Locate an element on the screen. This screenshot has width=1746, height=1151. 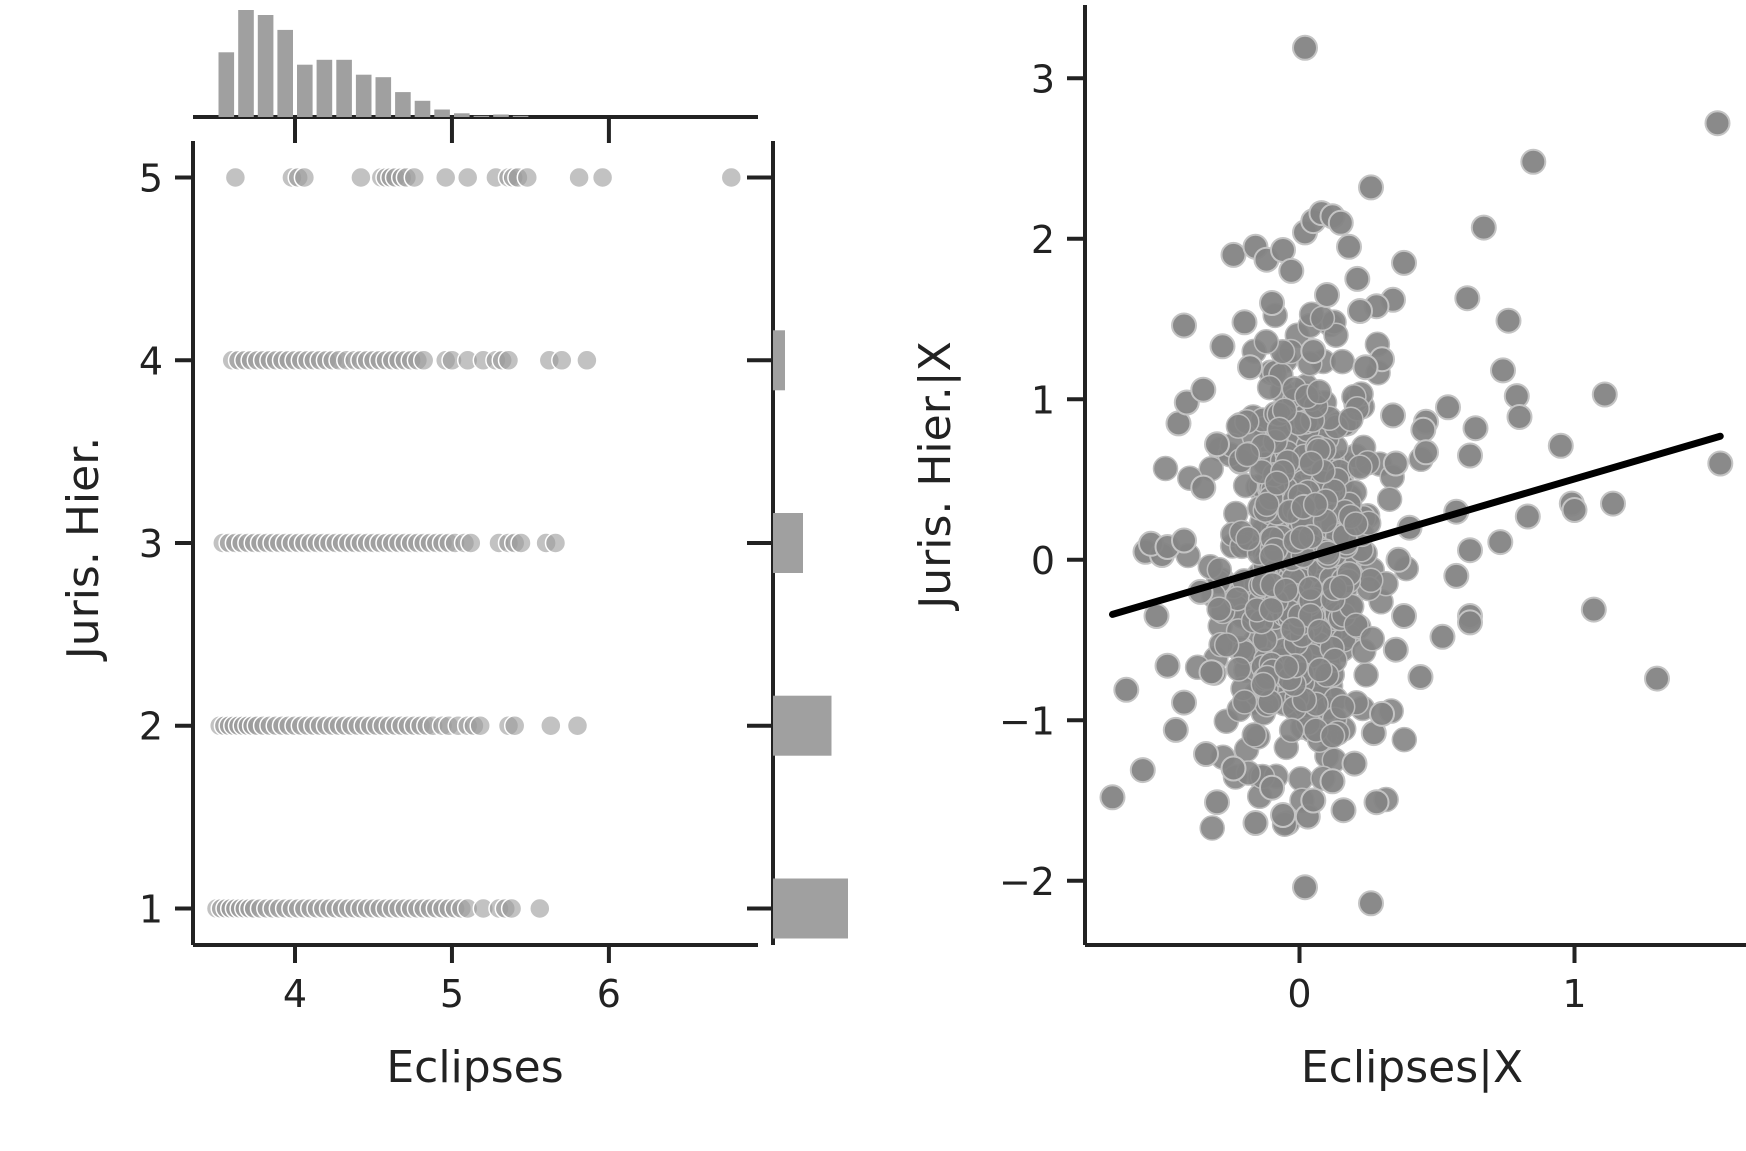
right-y-tick-label-1: −1 is located at coordinates (1027, 721).